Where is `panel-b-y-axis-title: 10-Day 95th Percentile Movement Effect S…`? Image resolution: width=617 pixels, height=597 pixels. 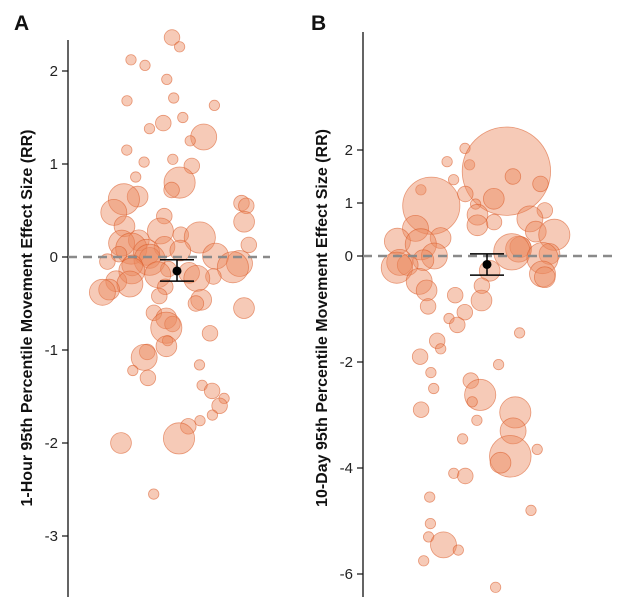
panel-b-y-axis-title: 10-Day 95th Percentile Movement Effect S… is located at coordinates (322, 318).